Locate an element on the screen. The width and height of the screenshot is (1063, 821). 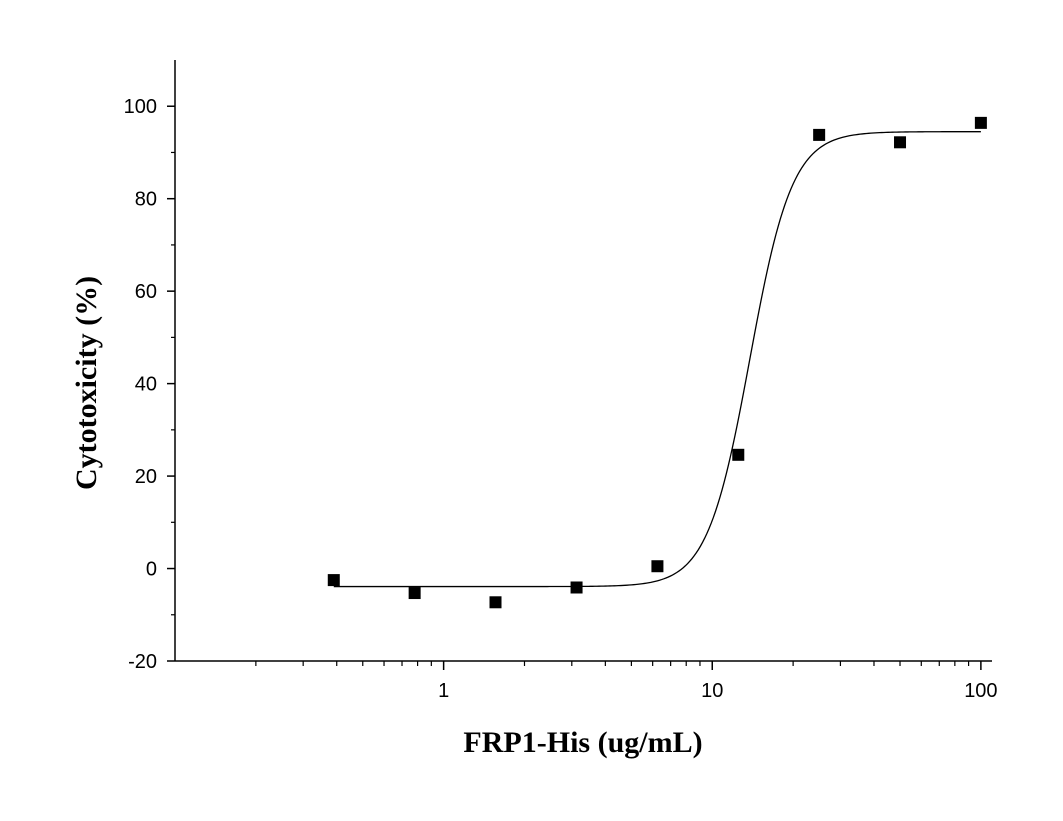
y-tick-label: 80 is located at coordinates (146, 200).